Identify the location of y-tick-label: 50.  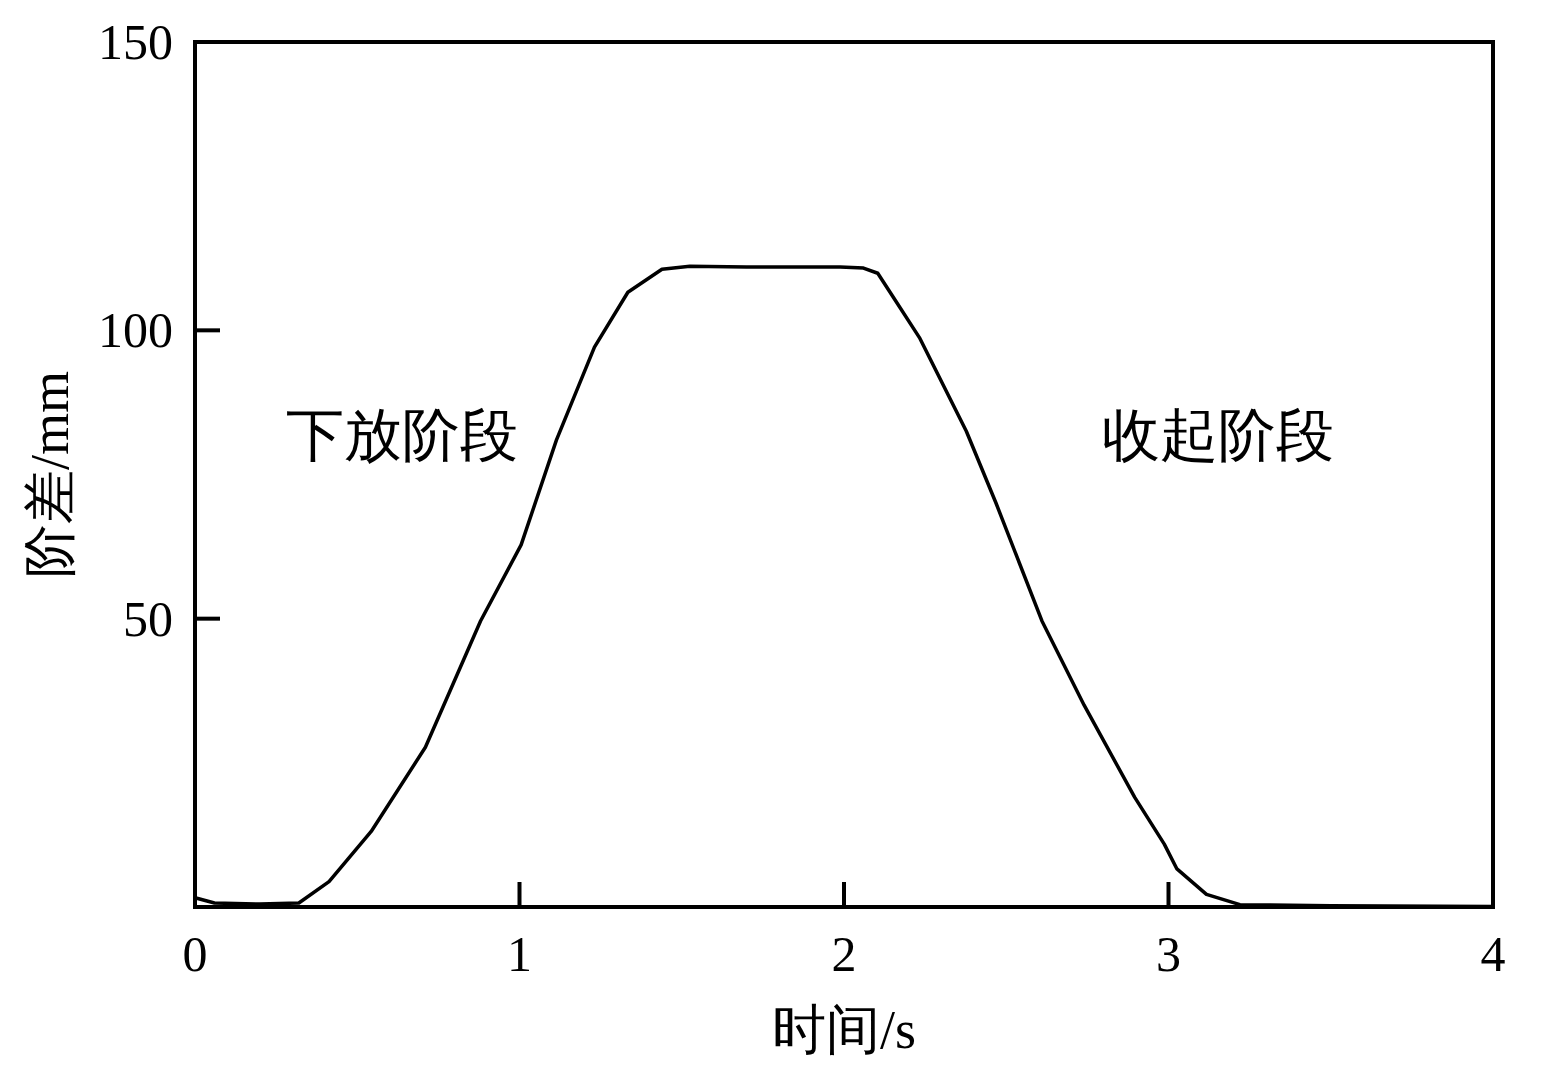
(148, 618).